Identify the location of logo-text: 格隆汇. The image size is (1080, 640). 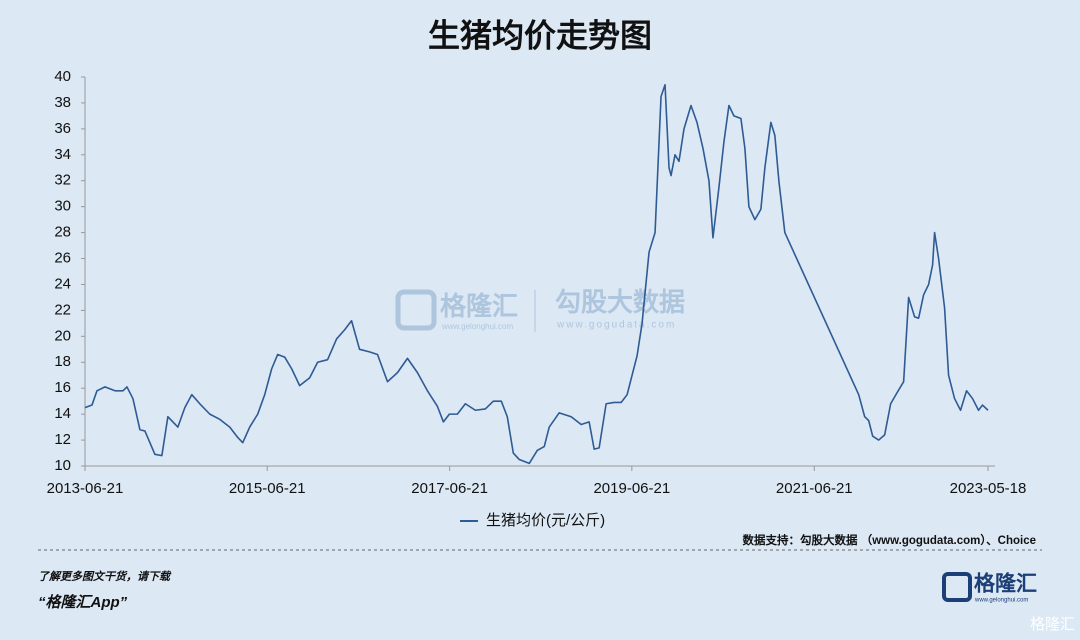
(1005, 584).